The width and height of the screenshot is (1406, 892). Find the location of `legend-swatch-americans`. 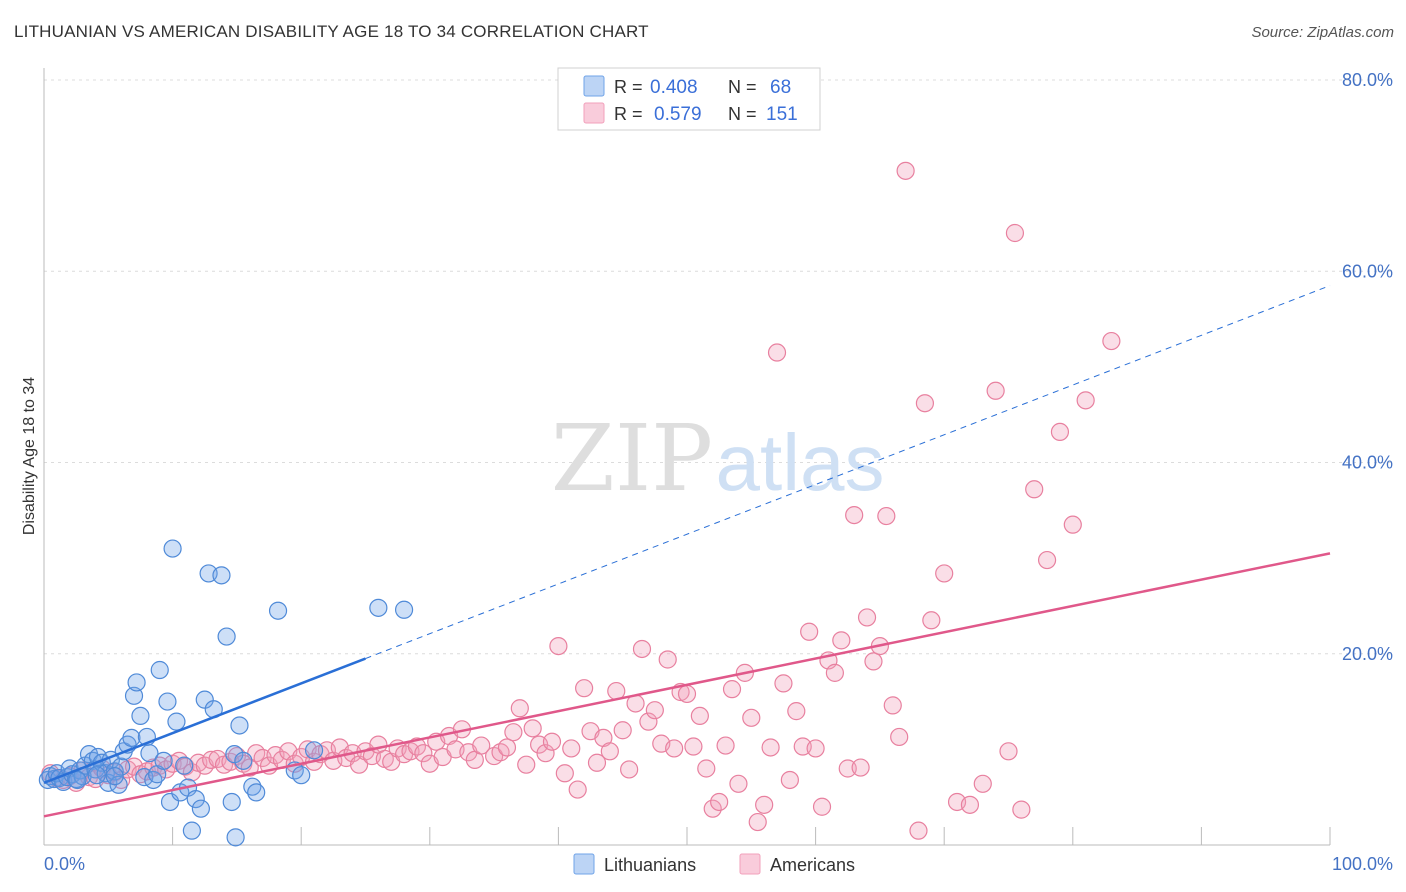

legend-swatch-americans is located at coordinates (594, 113).